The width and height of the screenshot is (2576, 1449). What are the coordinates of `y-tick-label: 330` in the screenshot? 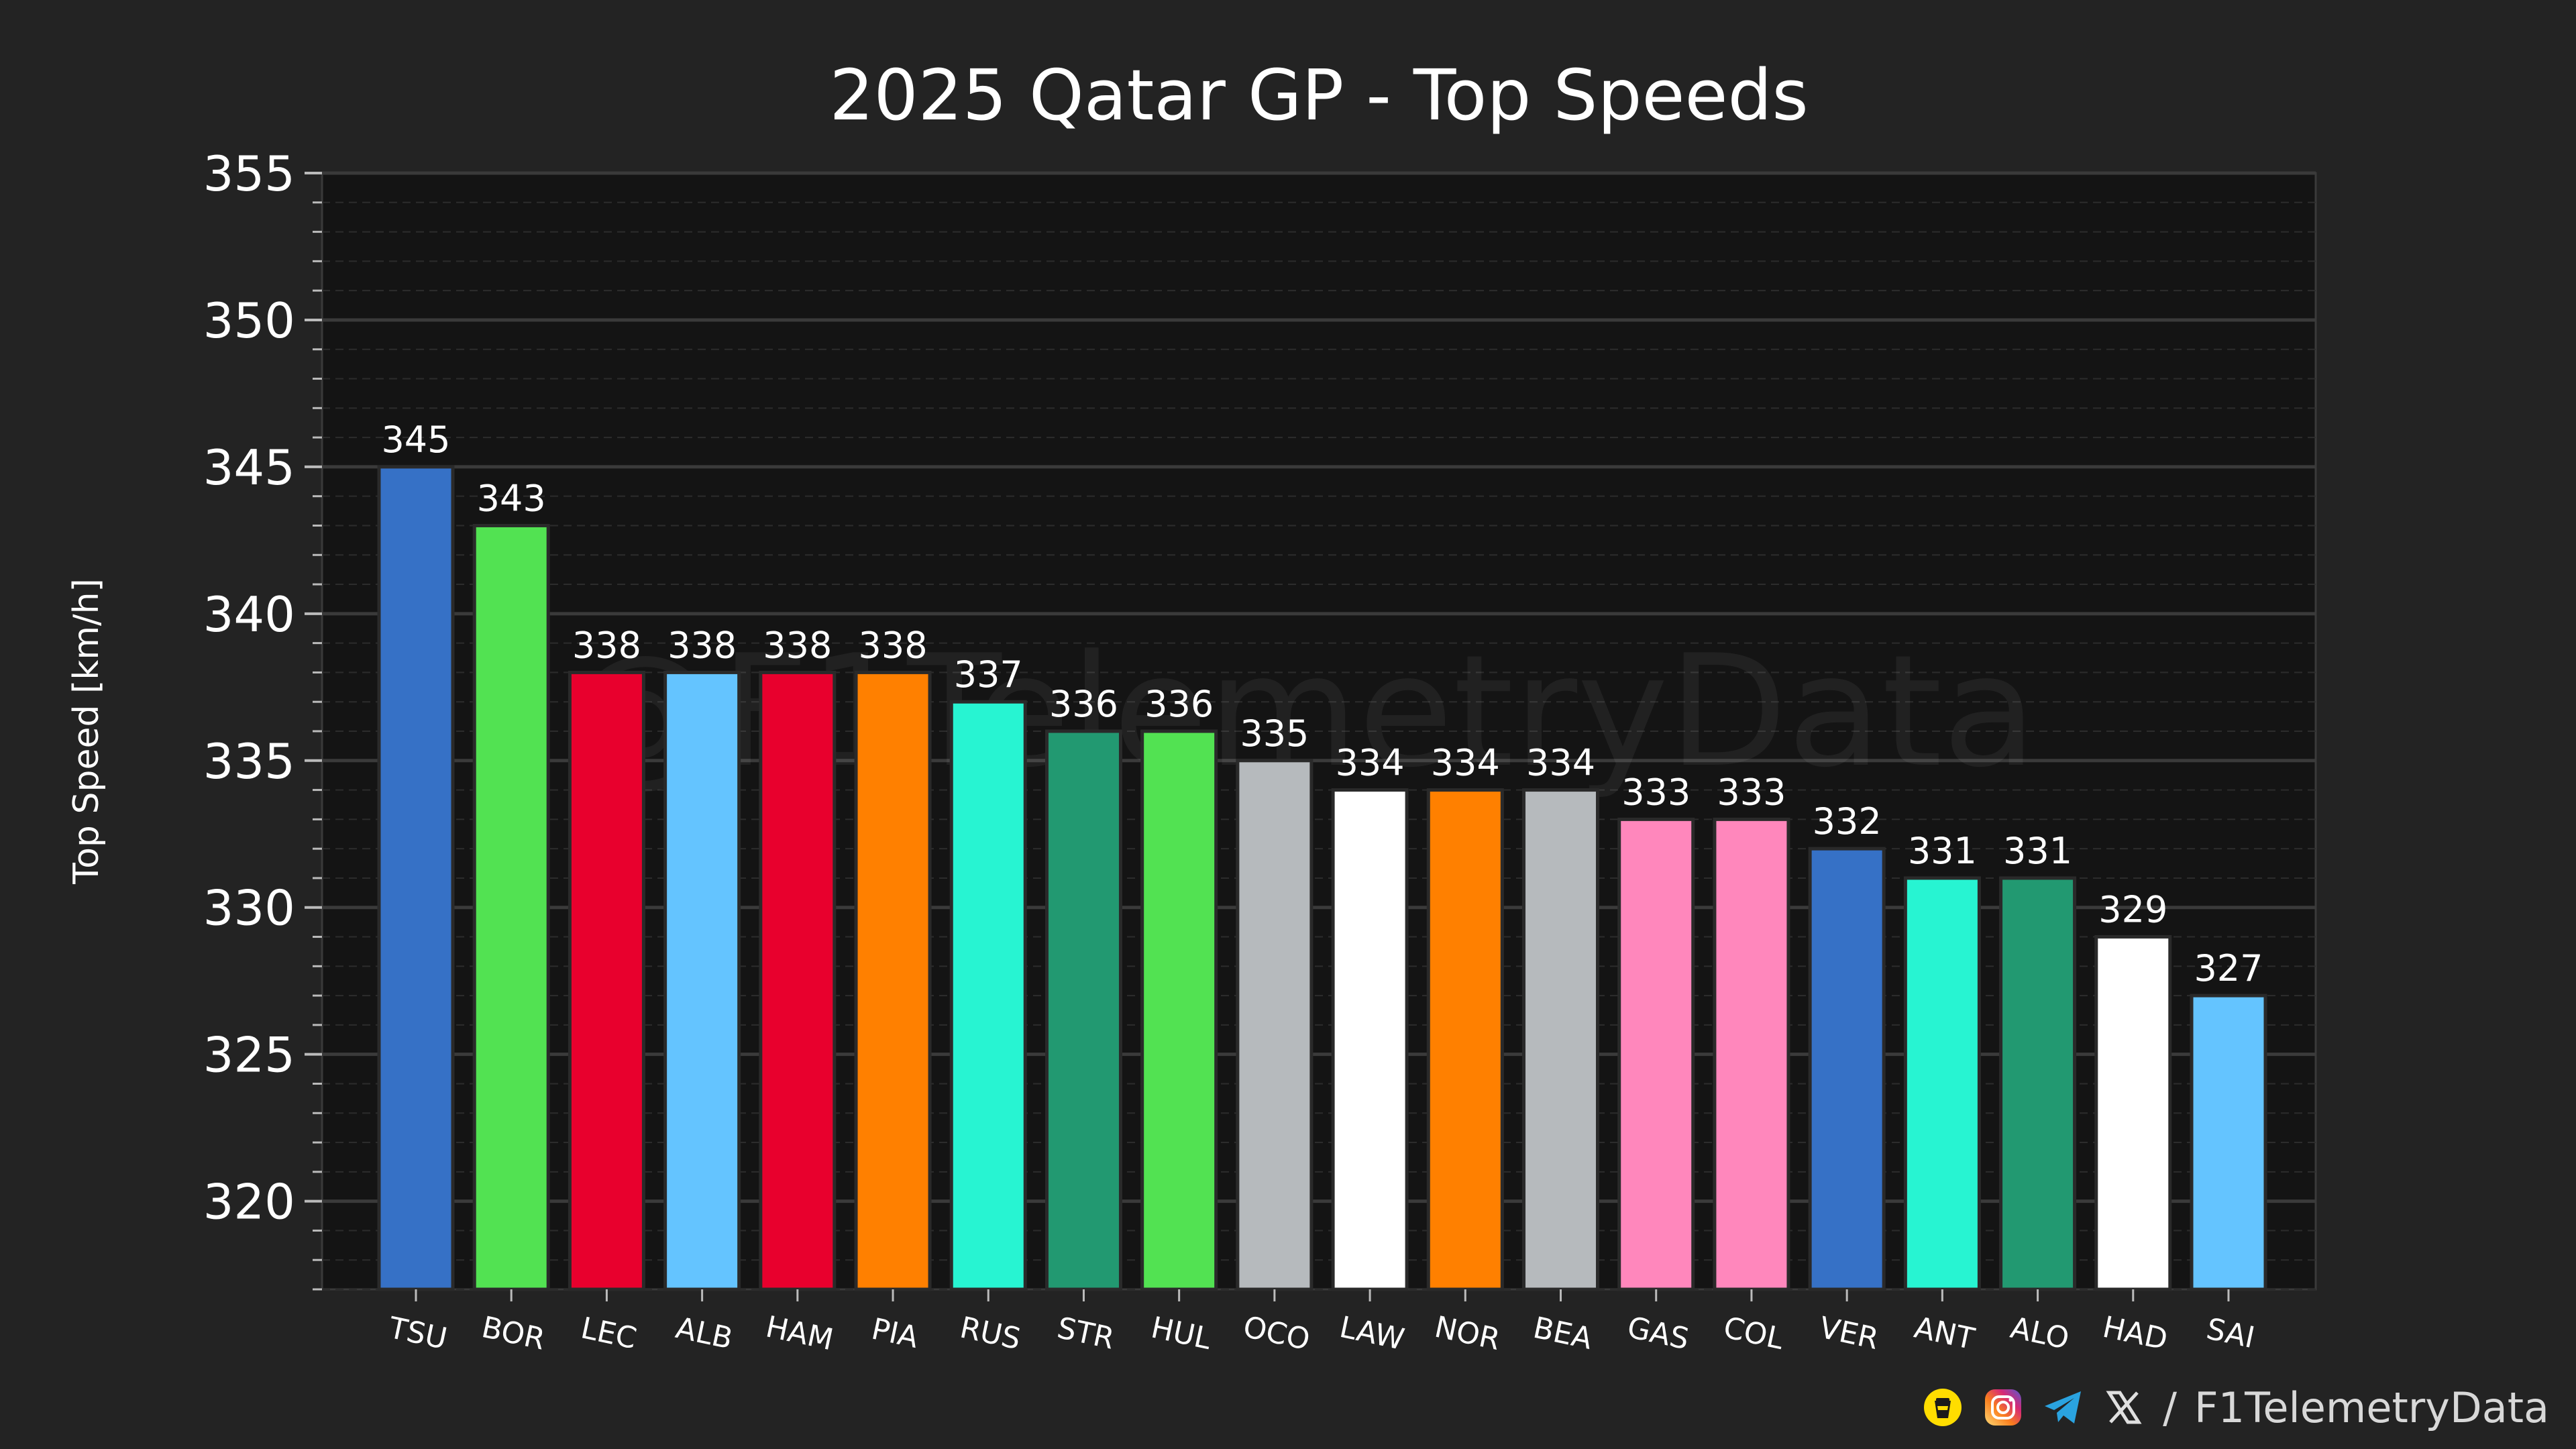 It's located at (249, 908).